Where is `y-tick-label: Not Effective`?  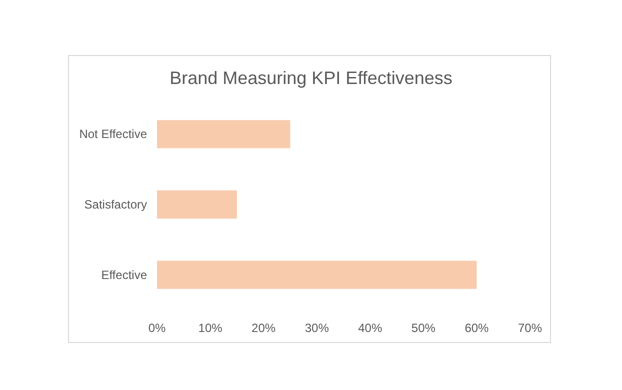 y-tick-label: Not Effective is located at coordinates (113, 134).